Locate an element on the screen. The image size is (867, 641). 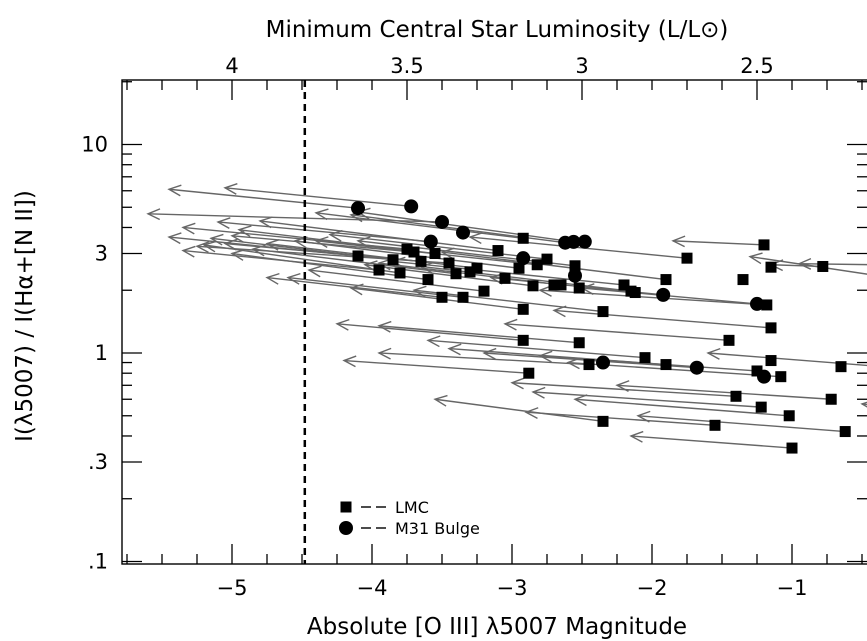
x-tick-label: −4 is located at coordinates (372, 588).